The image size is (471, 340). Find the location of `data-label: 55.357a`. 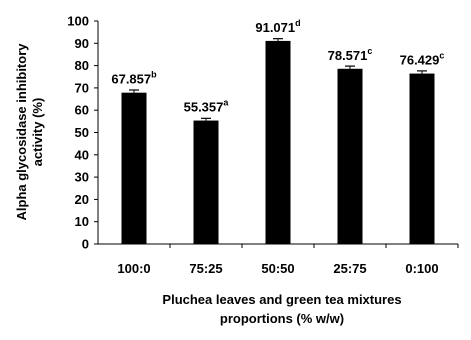

data-label: 55.357a is located at coordinates (207, 106).